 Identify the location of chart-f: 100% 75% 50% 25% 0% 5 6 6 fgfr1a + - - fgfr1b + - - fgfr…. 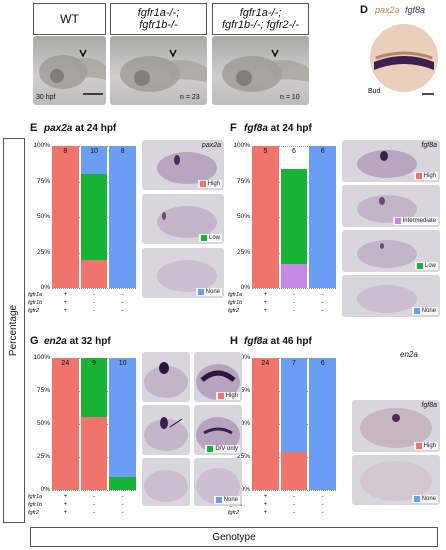
(283, 230).